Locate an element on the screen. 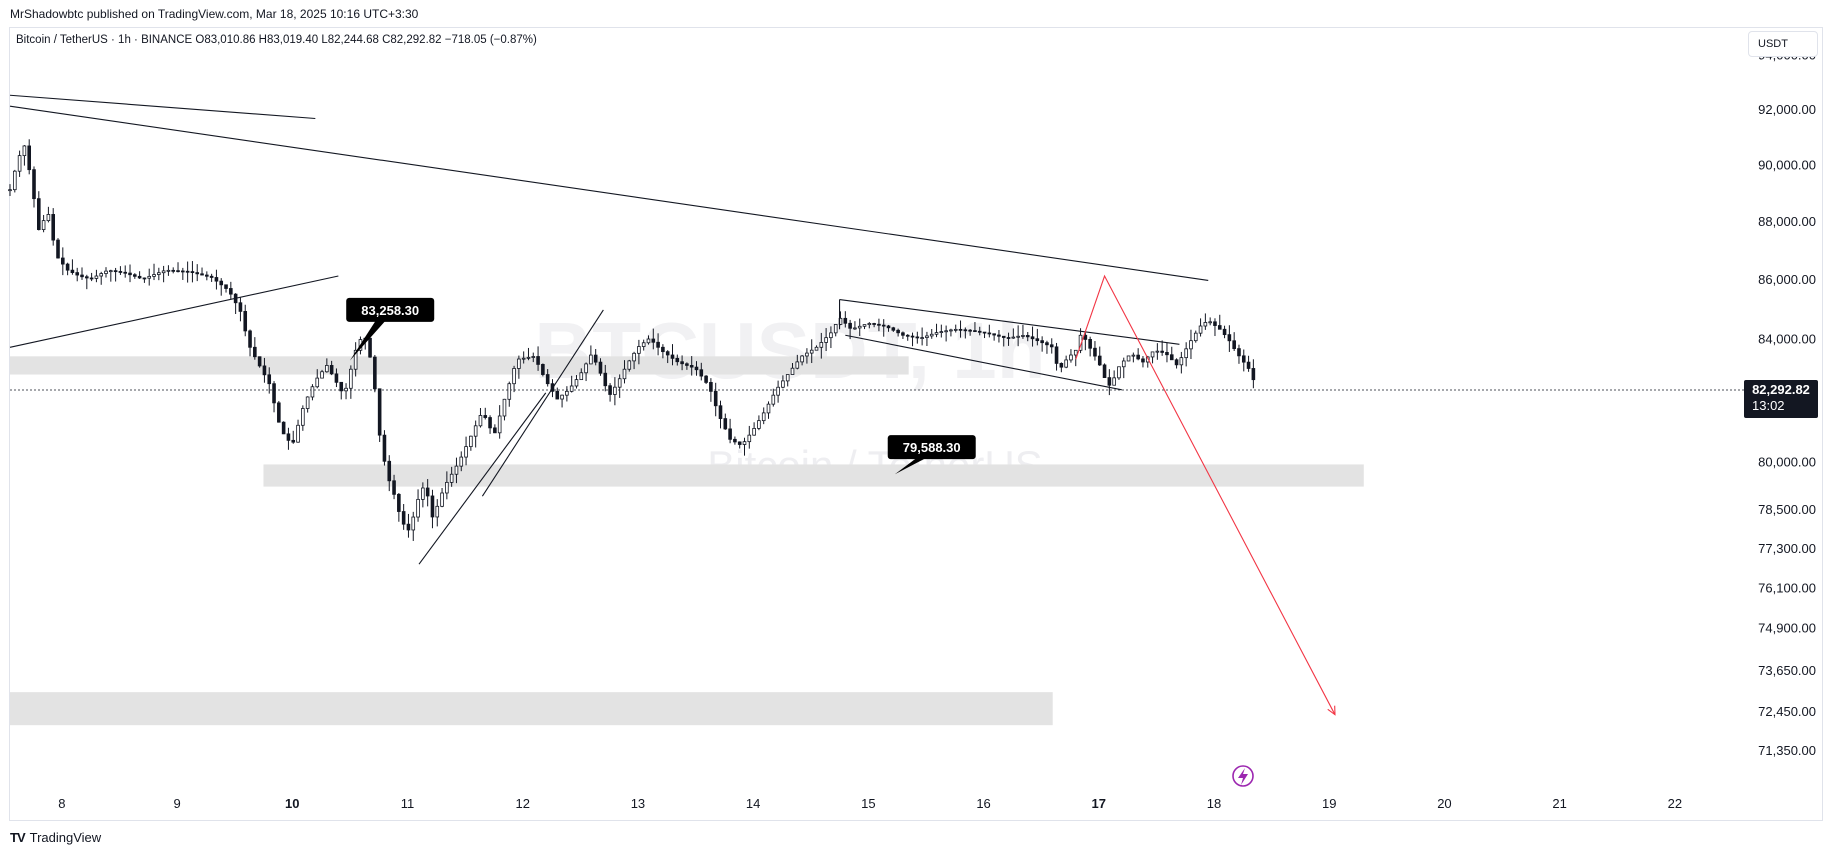 The height and width of the screenshot is (855, 1835). main-downtrend-line is located at coordinates (609, 193).